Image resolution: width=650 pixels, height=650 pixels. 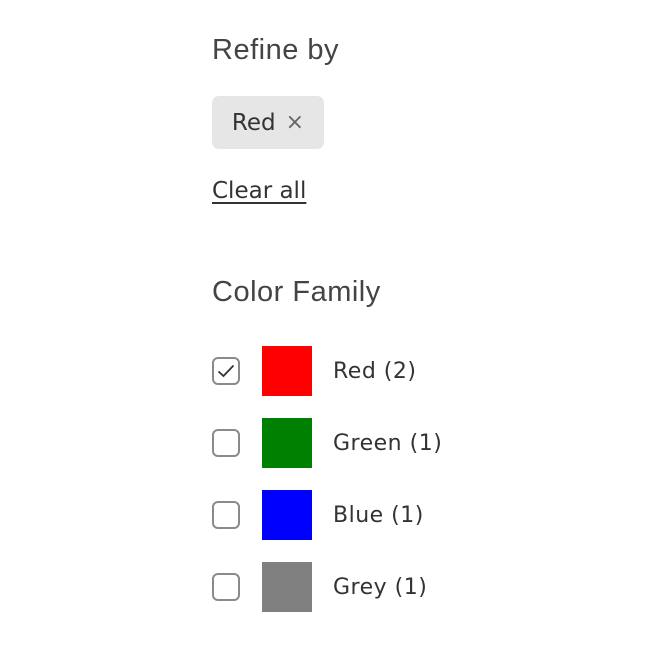 What do you see at coordinates (388, 443) in the screenshot?
I see `color-filter-label: Green (1)` at bounding box center [388, 443].